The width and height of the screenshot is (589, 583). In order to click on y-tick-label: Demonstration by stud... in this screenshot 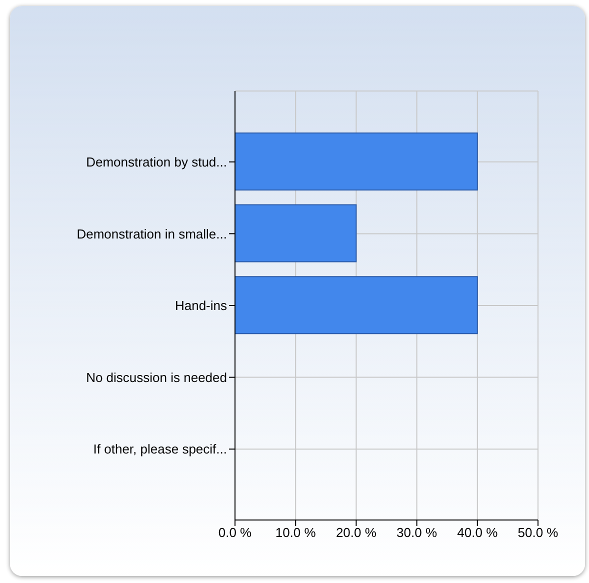, I will do `click(156, 162)`.